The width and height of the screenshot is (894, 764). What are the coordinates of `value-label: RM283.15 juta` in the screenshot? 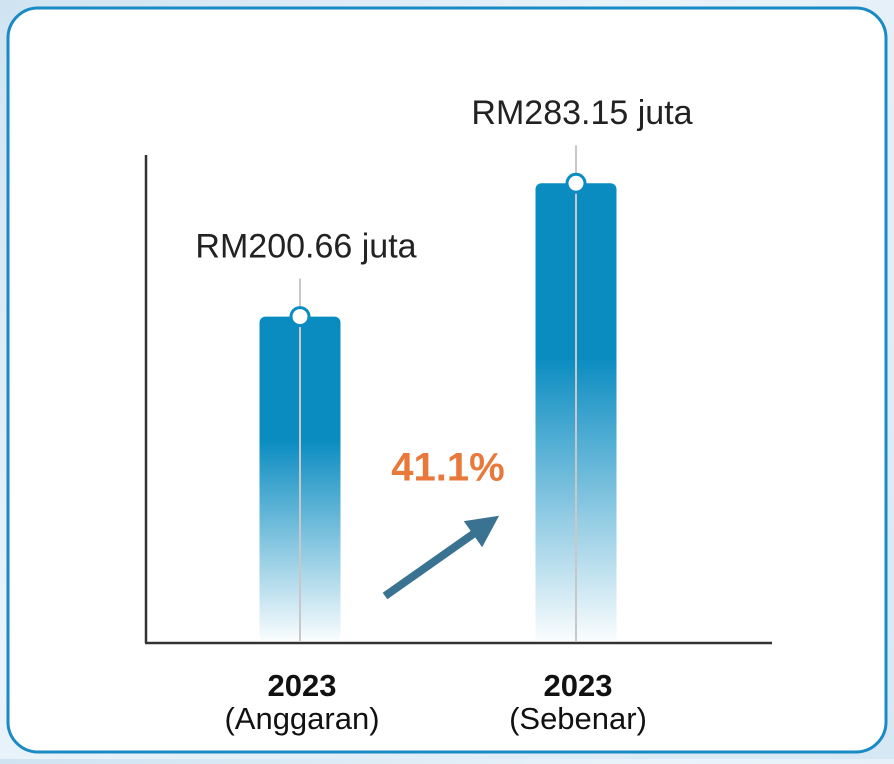 It's located at (581, 113).